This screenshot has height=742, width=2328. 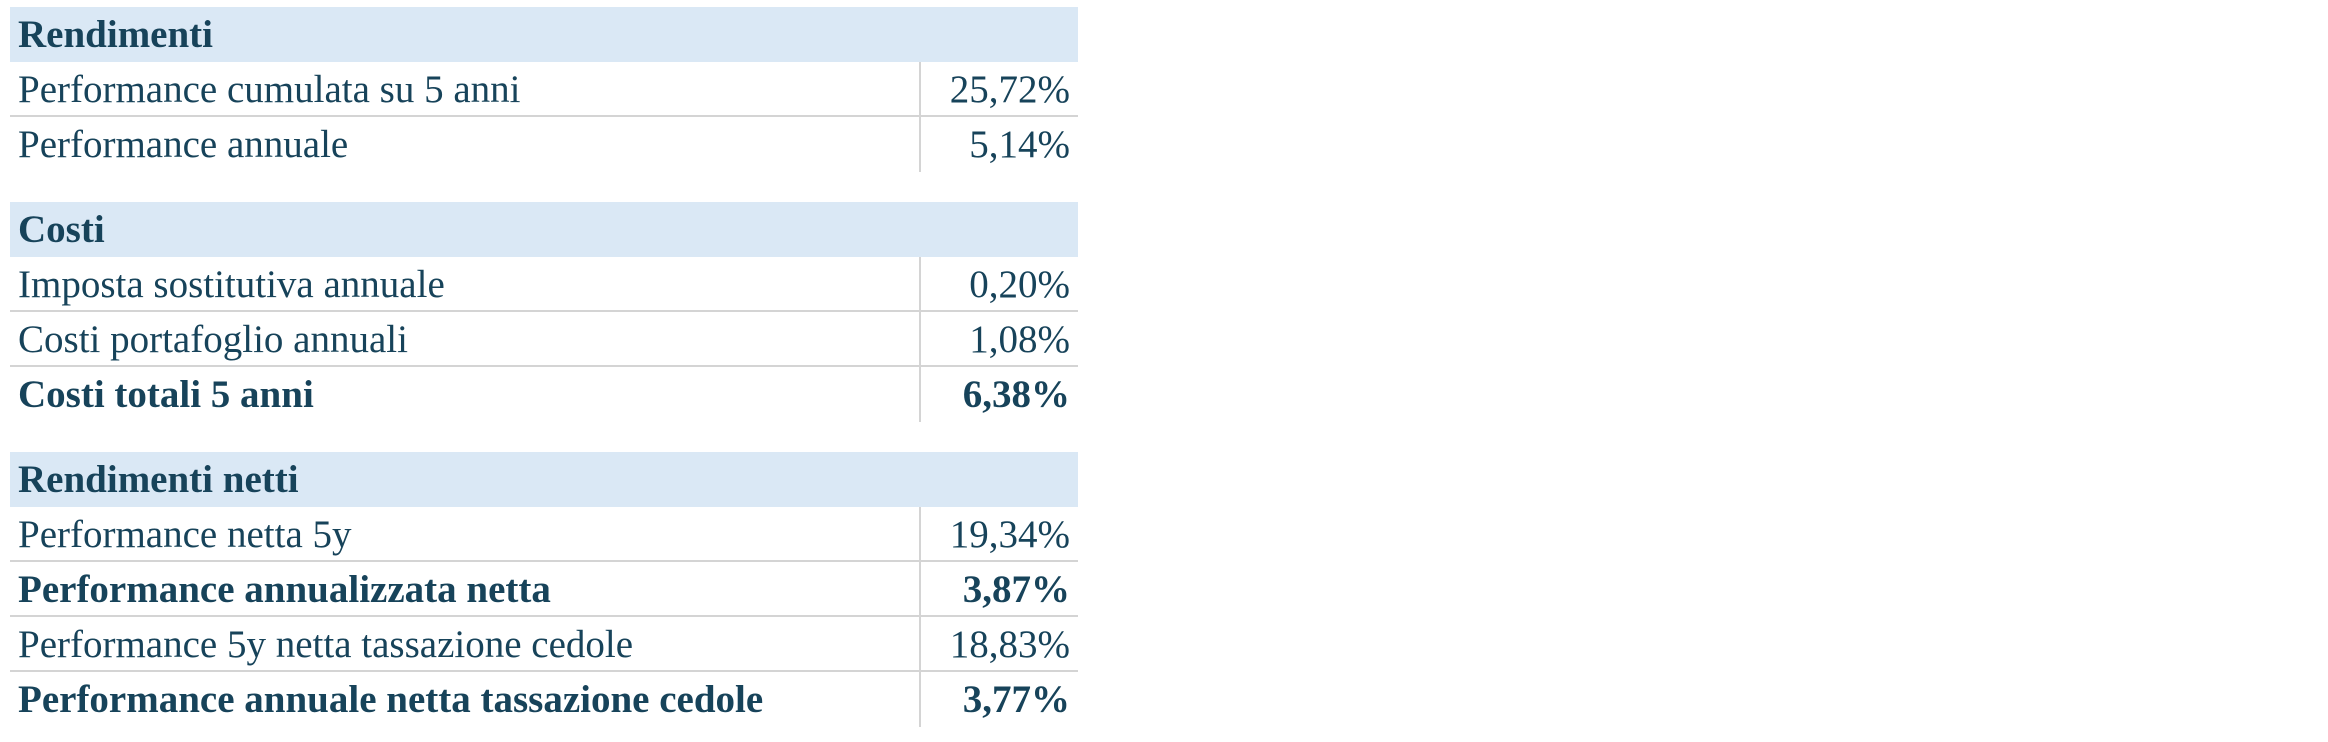 What do you see at coordinates (998, 89) in the screenshot?
I see `row-value: 25,72%` at bounding box center [998, 89].